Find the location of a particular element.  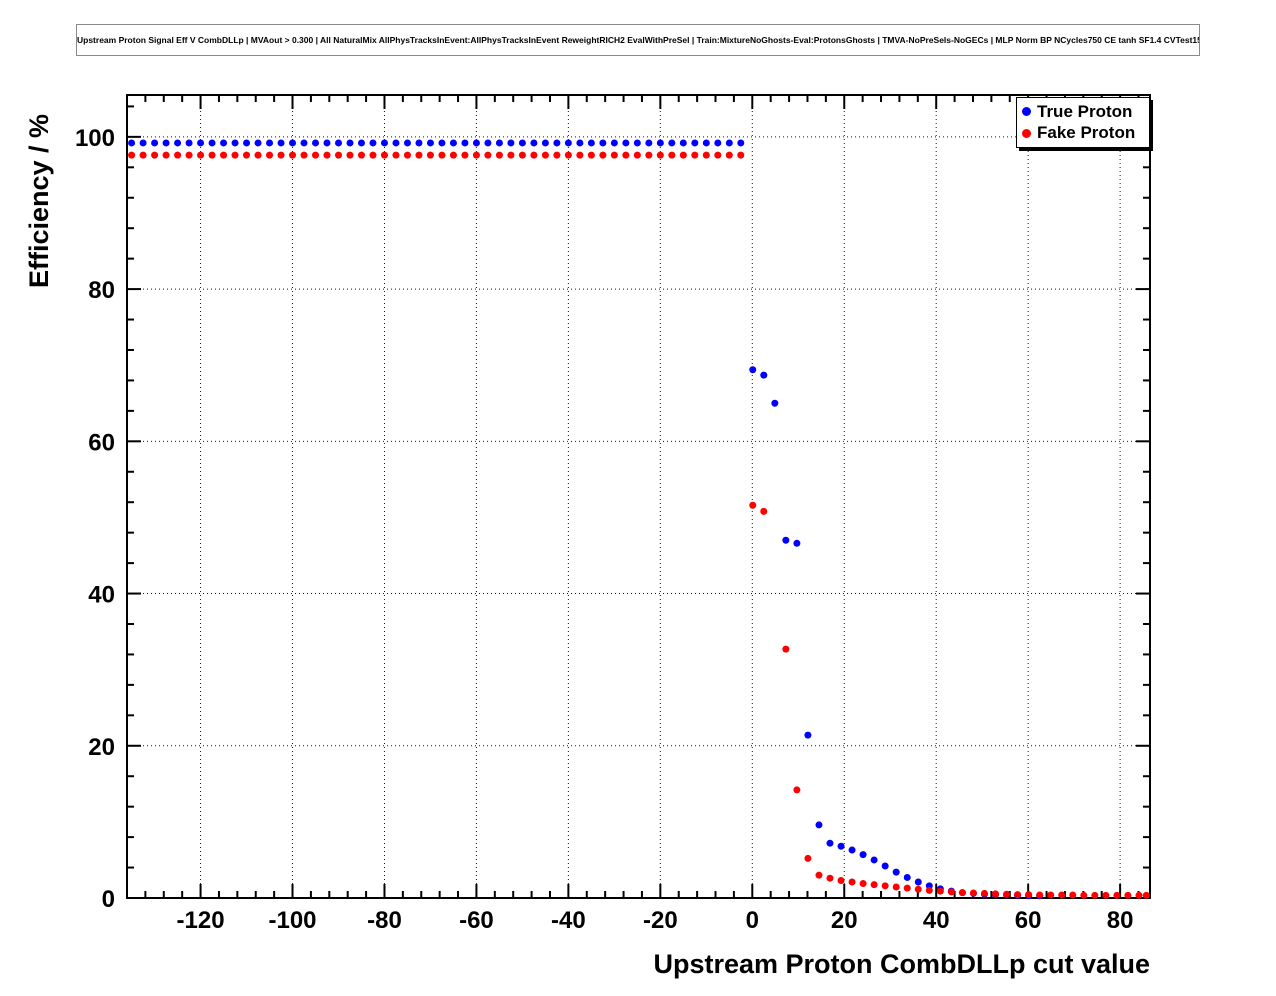

y-tick-label: 60 is located at coordinates (101, 442).